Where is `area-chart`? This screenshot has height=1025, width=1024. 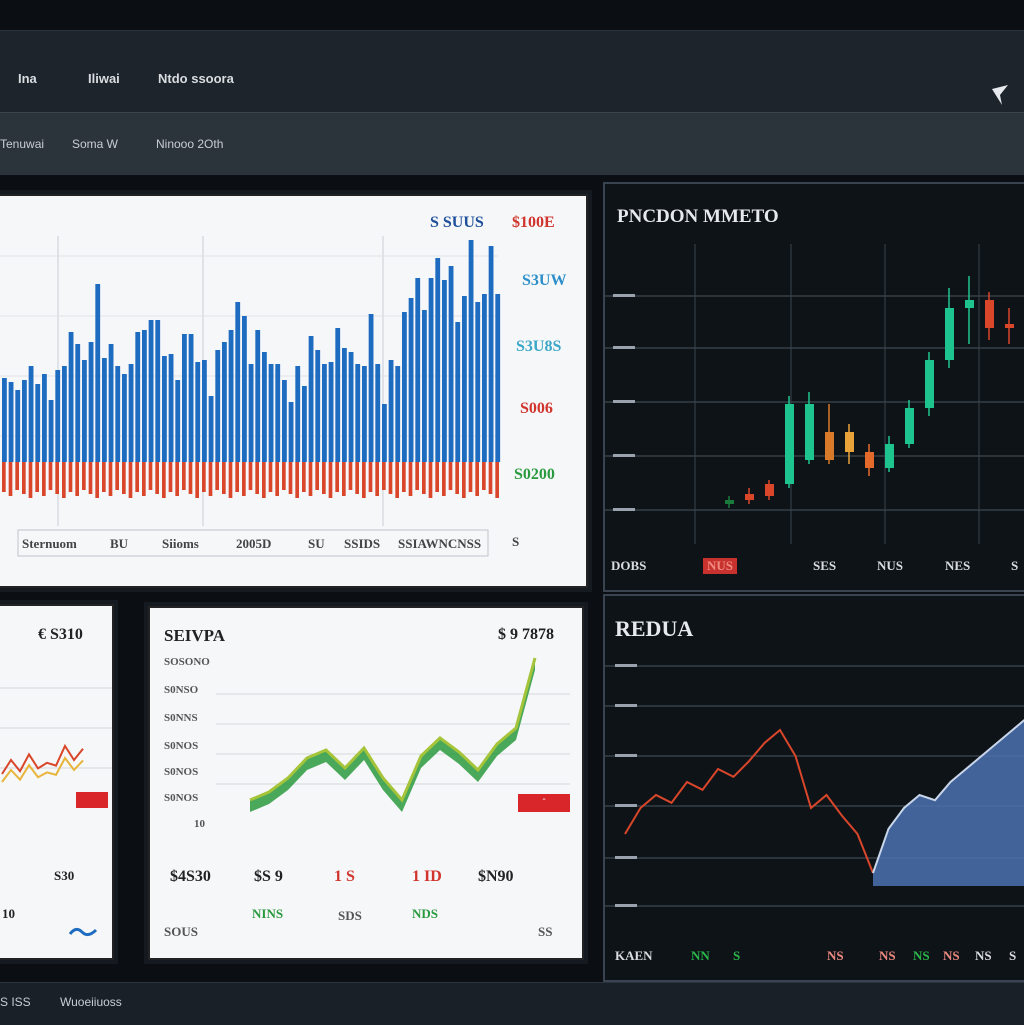
area-chart is located at coordinates (814, 785).